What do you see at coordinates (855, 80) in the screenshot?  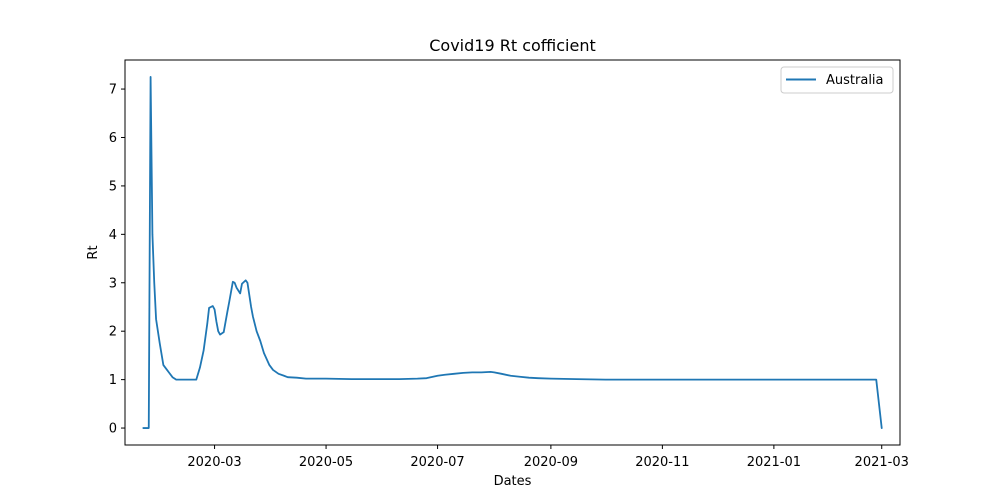 I see `legend-label-australia: Australia` at bounding box center [855, 80].